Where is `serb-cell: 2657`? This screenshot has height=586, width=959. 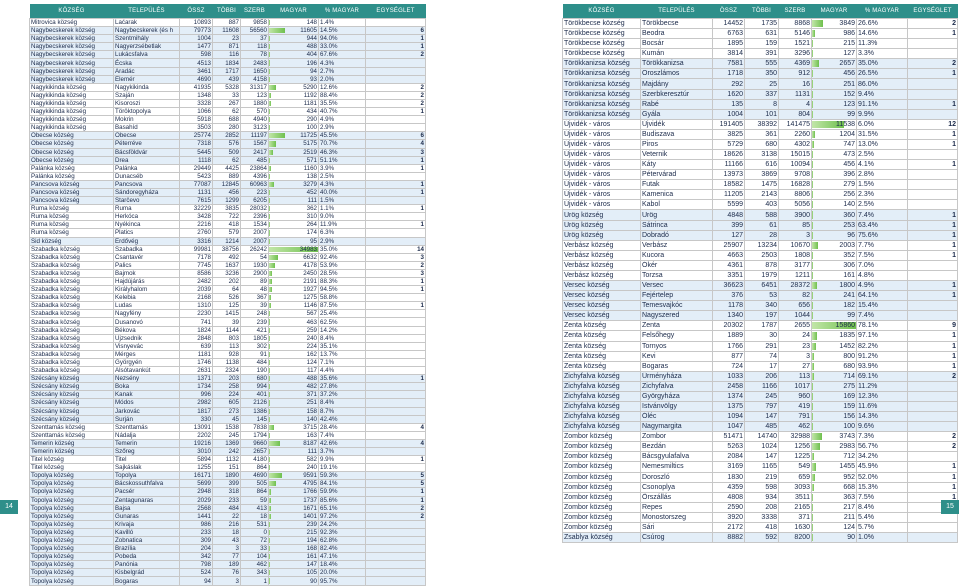
serb-cell: 2657 is located at coordinates (255, 451).